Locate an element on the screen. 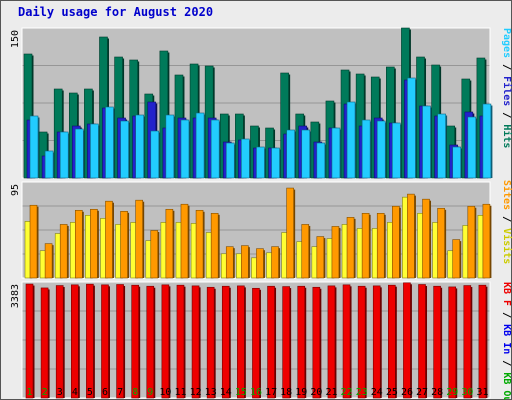 Image resolution: width=512 pixels, height=400 pixels. legend-entry: Visits is located at coordinates (506, 246).